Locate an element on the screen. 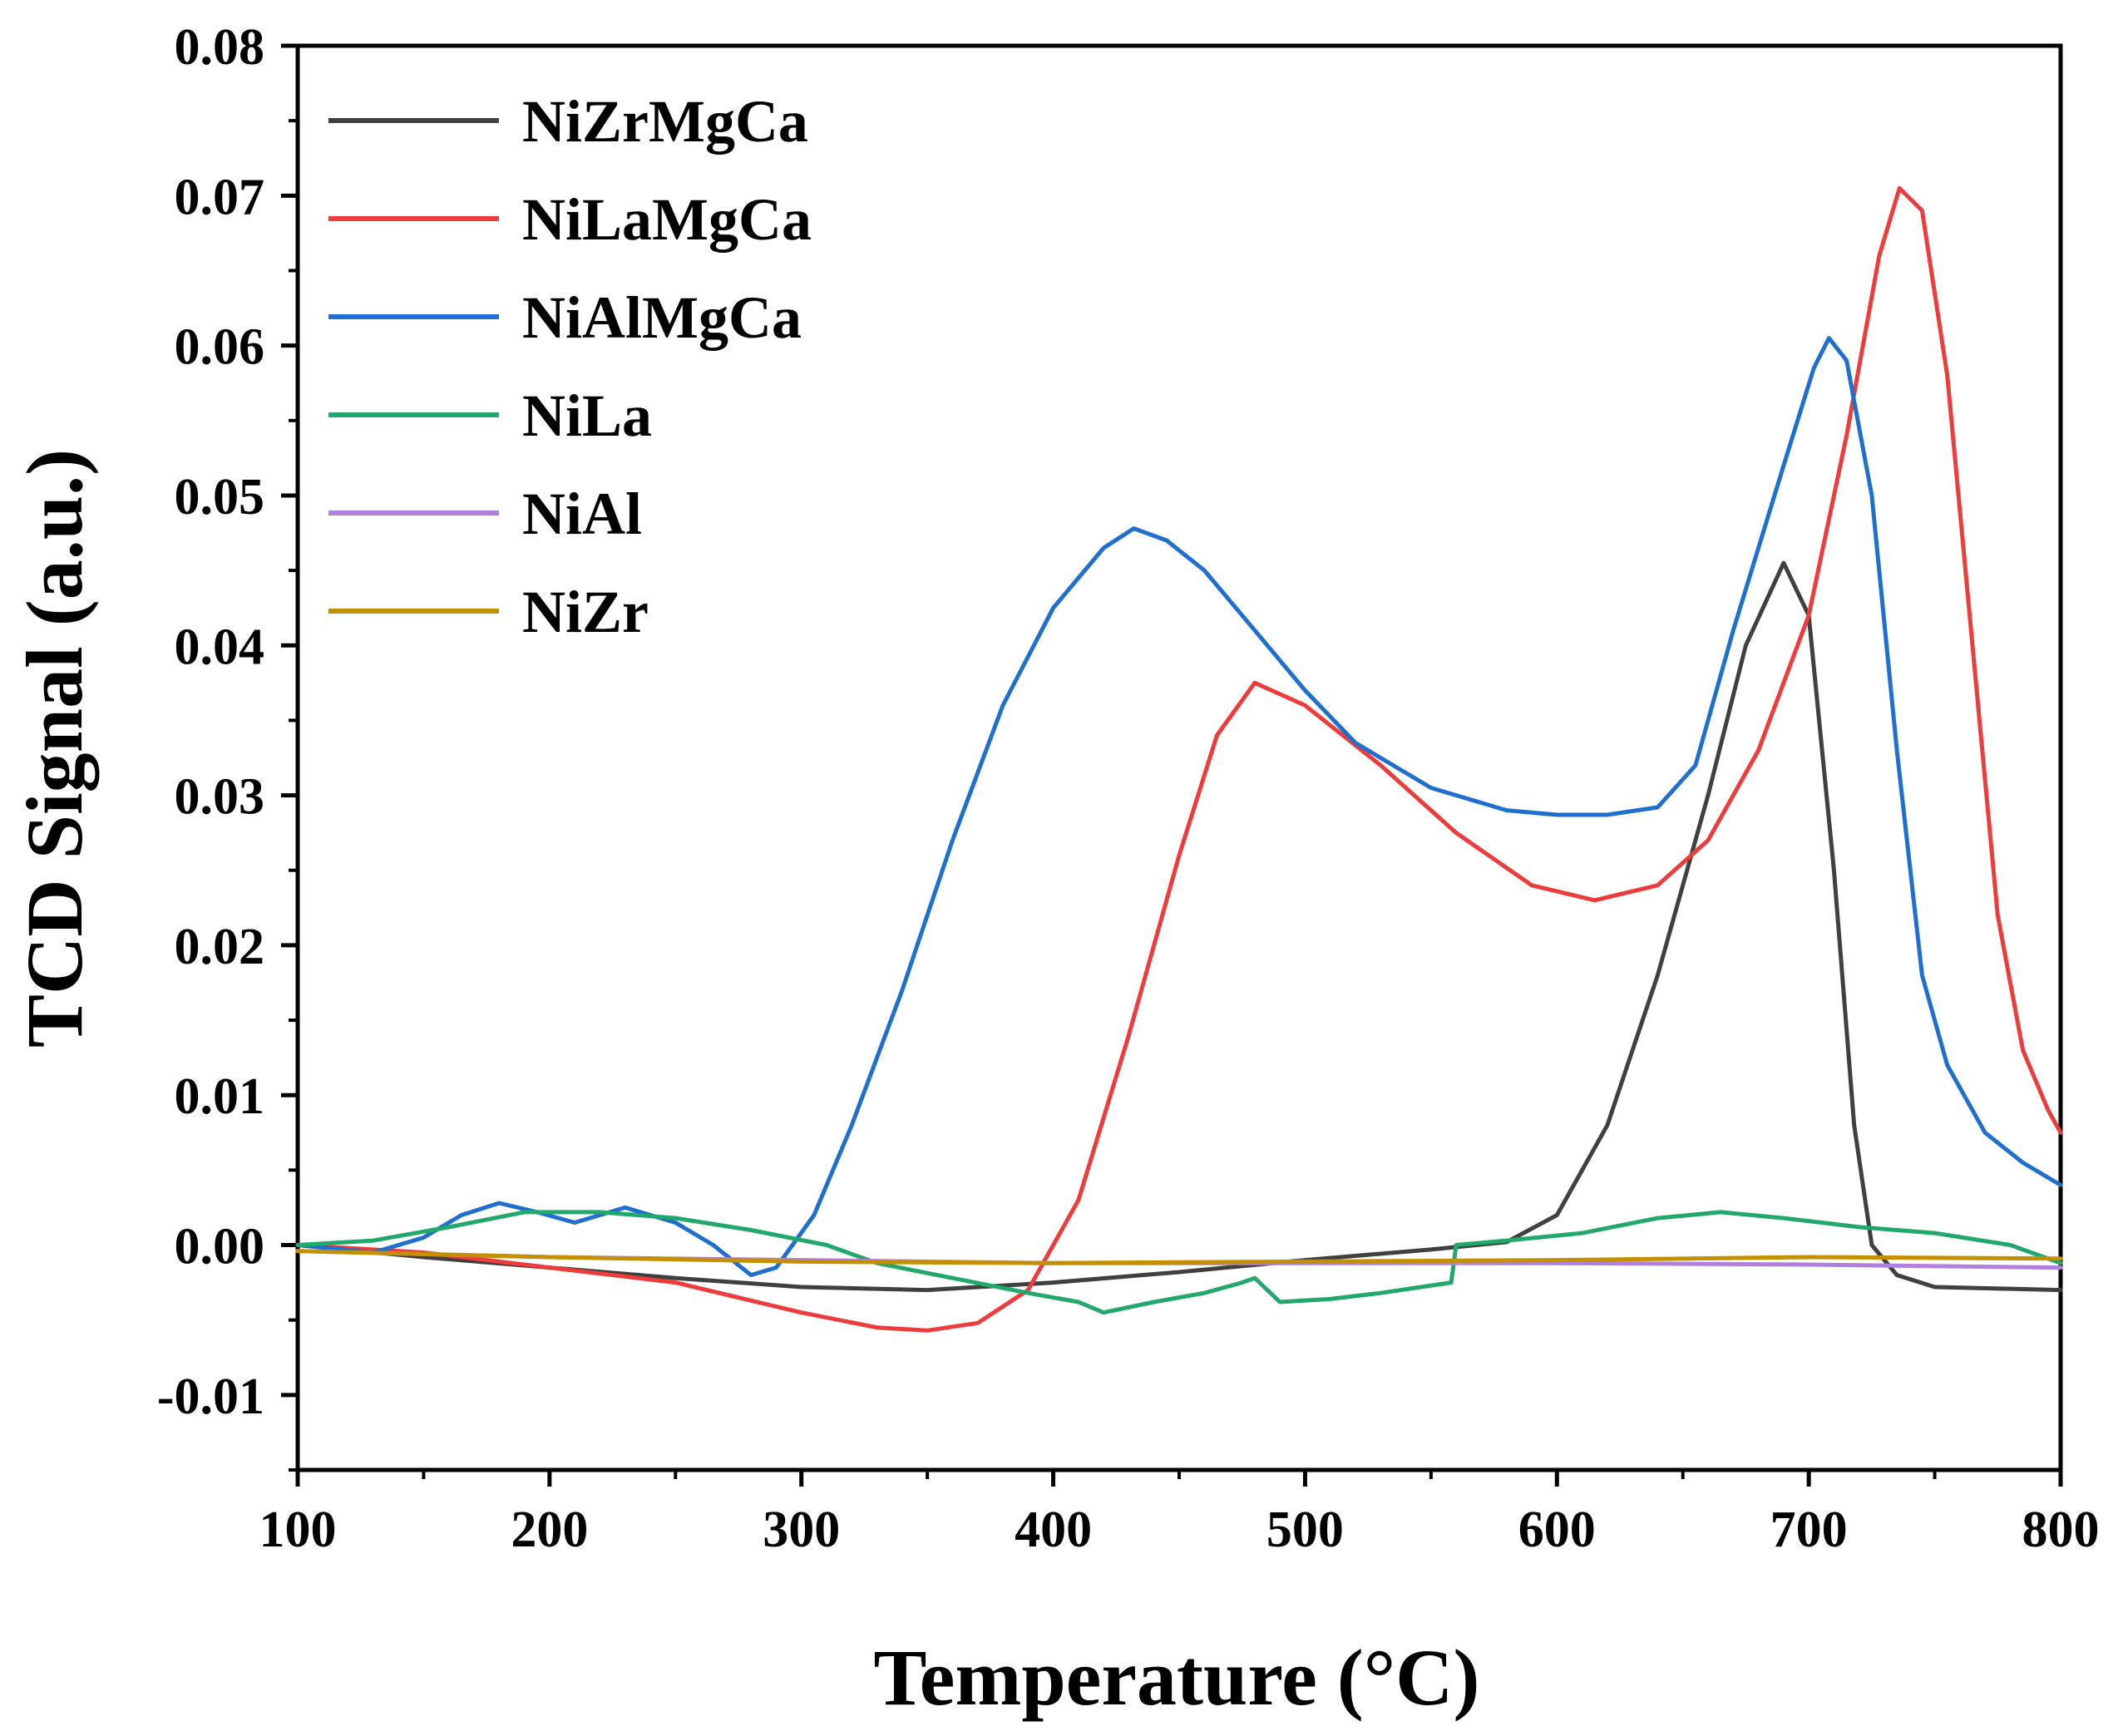 The width and height of the screenshot is (2123, 1736). x-tick-label: 700 is located at coordinates (1809, 1530).